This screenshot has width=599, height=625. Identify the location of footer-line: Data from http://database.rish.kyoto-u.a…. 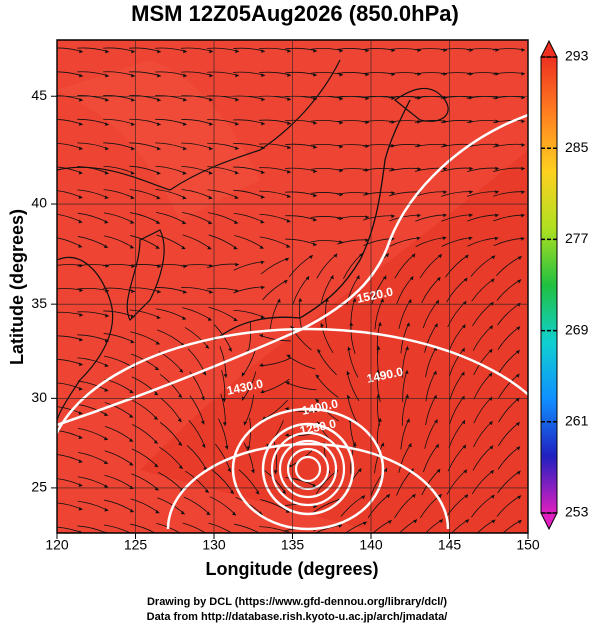
(297, 617).